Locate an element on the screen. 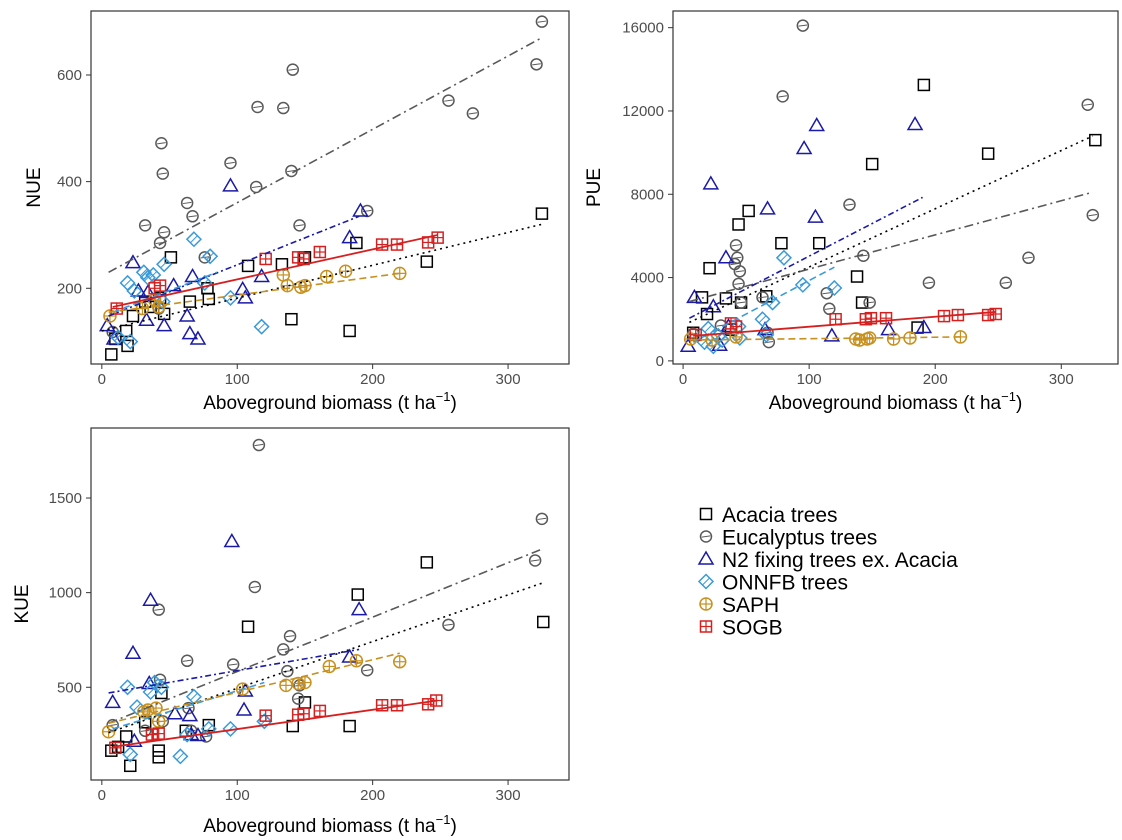 Image resolution: width=1122 pixels, height=840 pixels. euc-fit-line is located at coordinates (325, 636).